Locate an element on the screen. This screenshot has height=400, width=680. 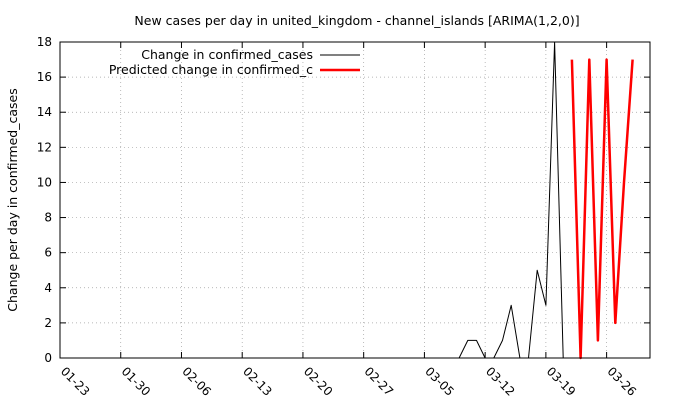
y-tick-label: 12 is located at coordinates (44, 147).